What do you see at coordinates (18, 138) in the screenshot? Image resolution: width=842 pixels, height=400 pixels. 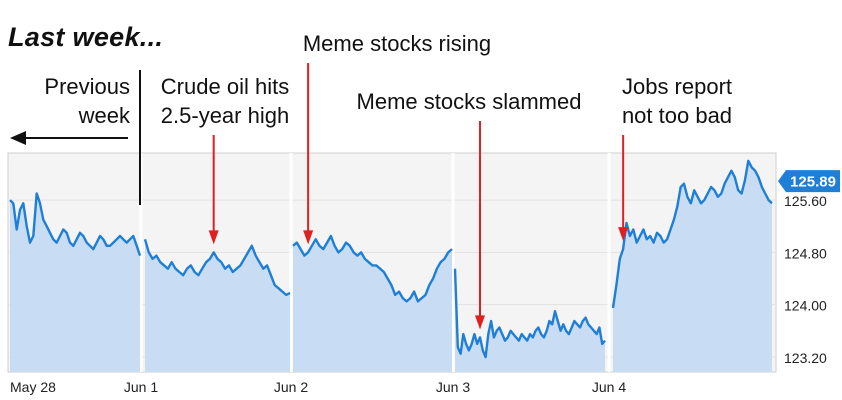 I see `previous-week-arrow-head` at bounding box center [18, 138].